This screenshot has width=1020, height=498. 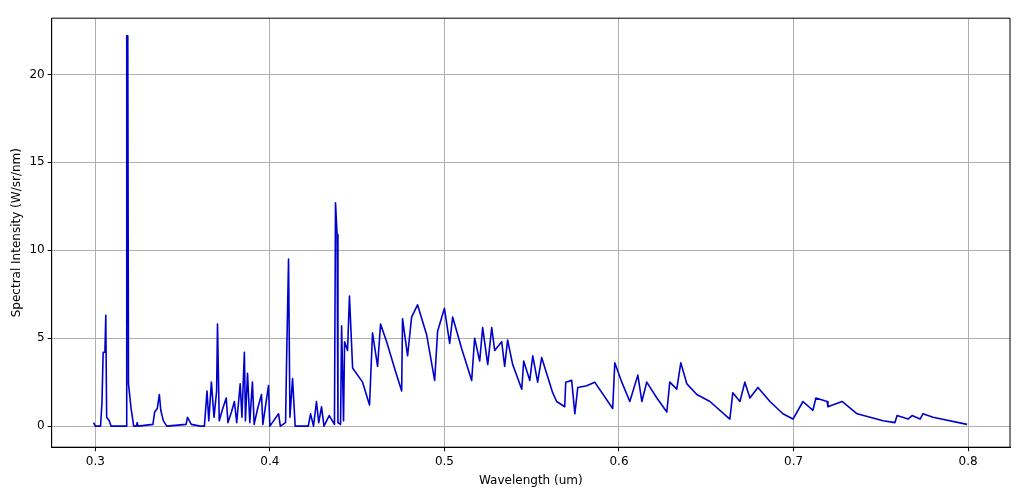 I want to click on x-tick-label: 0.4, so click(x=270, y=460).